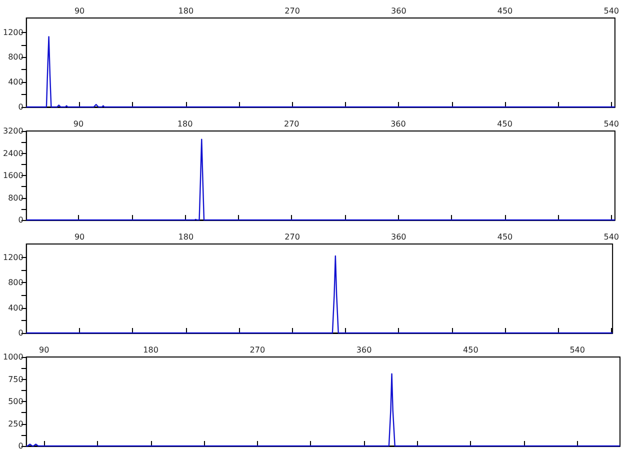 This screenshot has height=453, width=622. I want to click on y-tick-label: 1600, so click(13, 175).